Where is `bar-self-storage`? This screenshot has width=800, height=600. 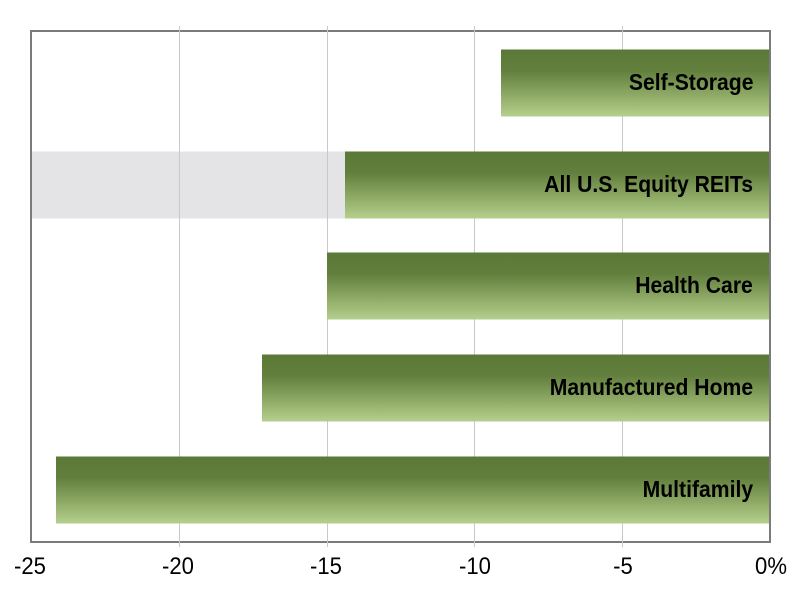 bar-self-storage is located at coordinates (634, 83).